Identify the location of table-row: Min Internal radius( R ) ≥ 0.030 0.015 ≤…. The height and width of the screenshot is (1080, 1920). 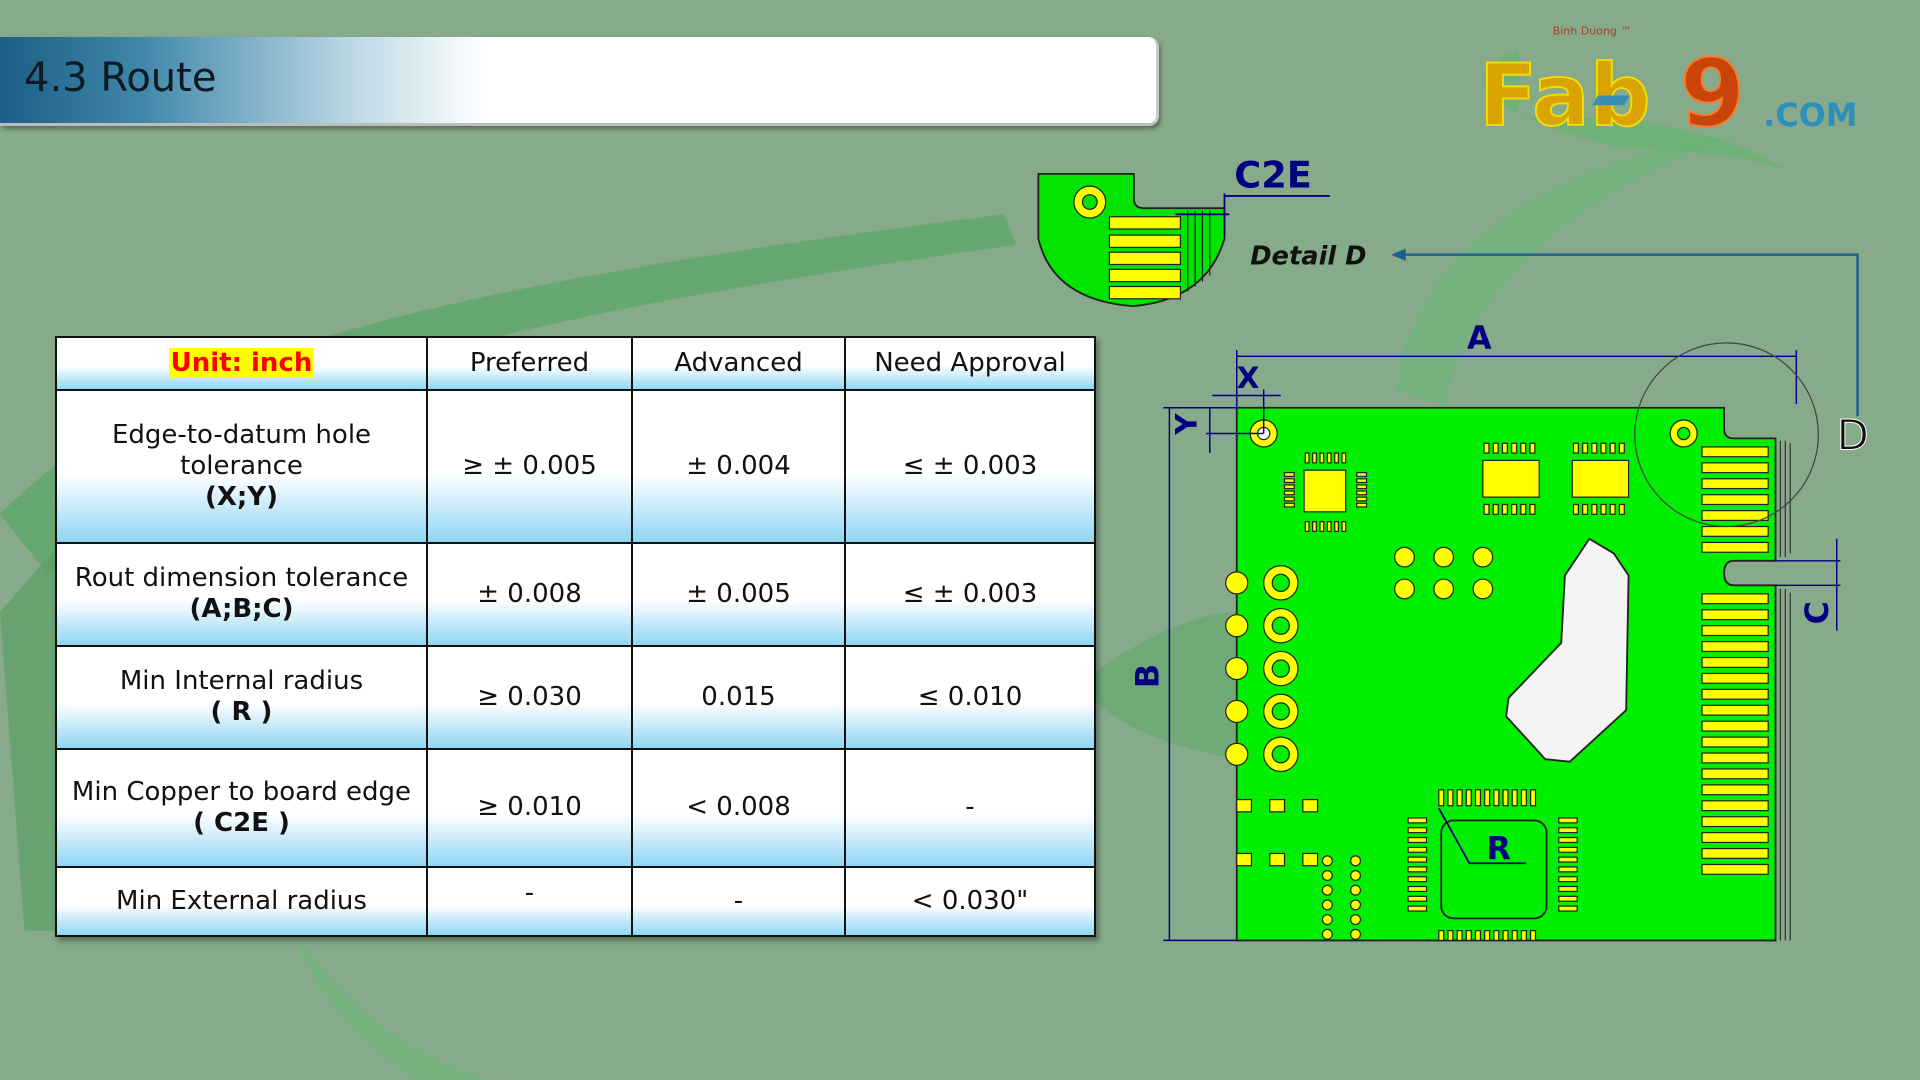
(575, 697).